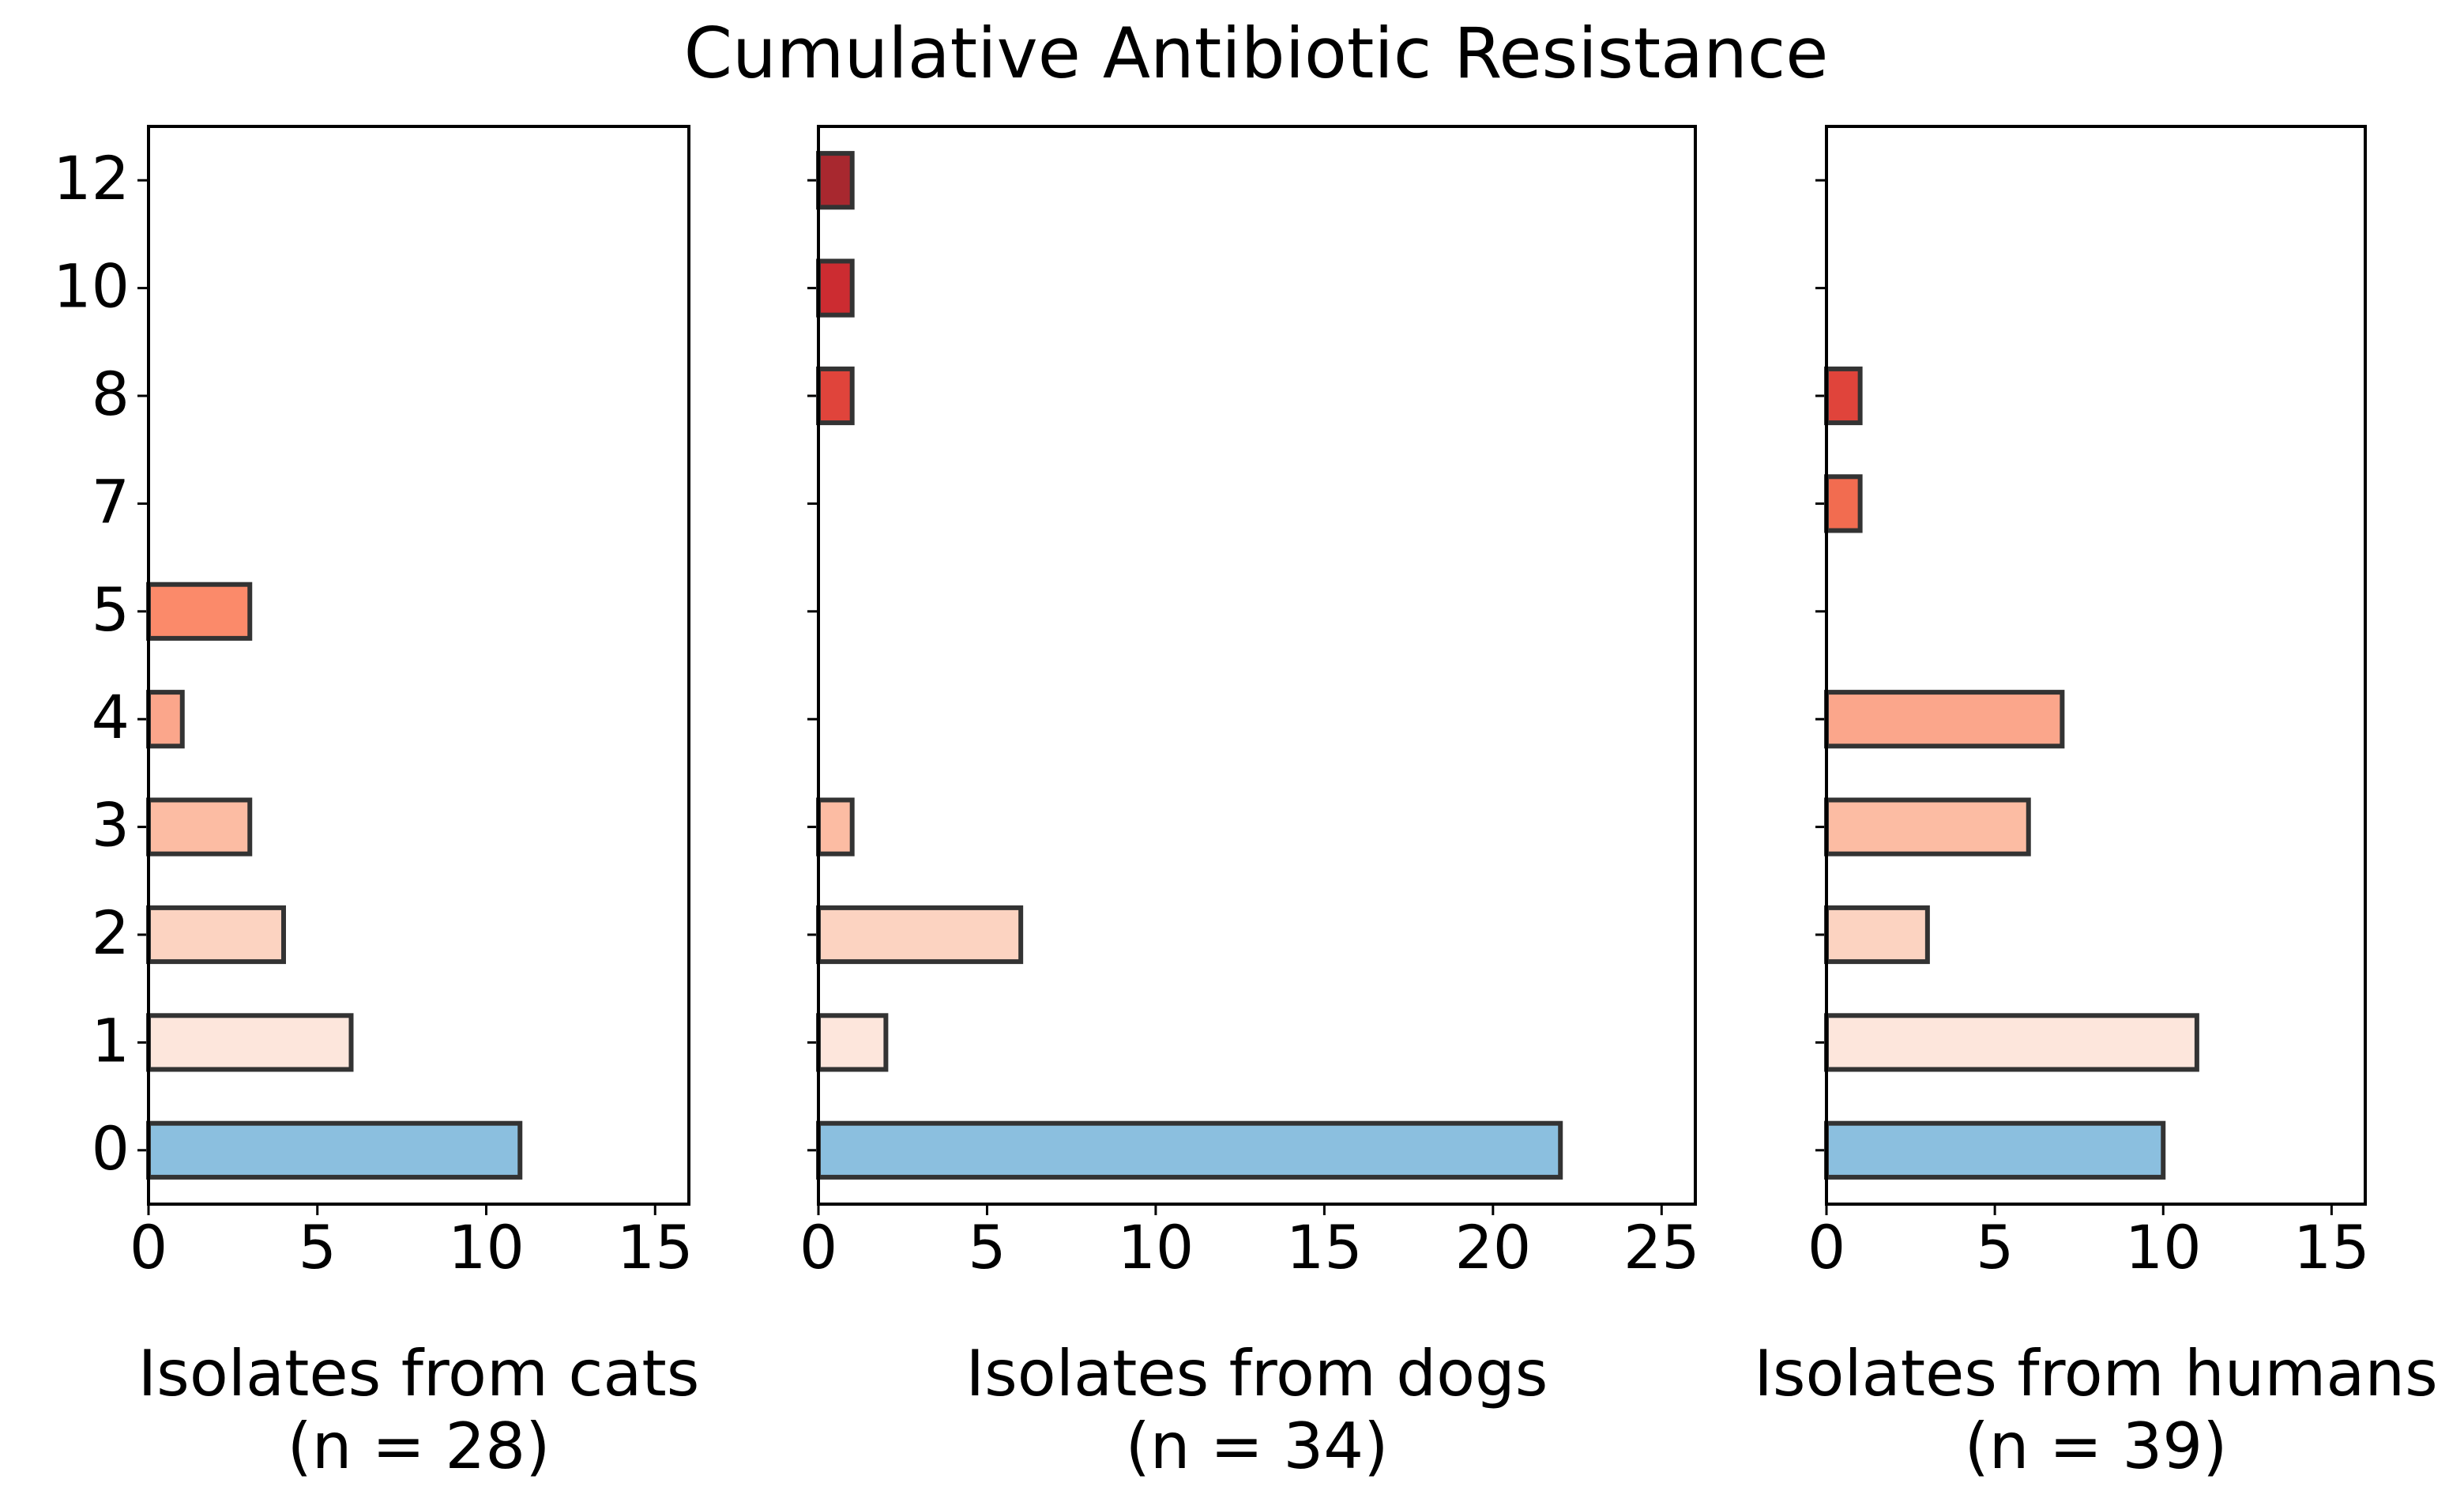  I want to click on y-tick-label: 12, so click(91, 178).